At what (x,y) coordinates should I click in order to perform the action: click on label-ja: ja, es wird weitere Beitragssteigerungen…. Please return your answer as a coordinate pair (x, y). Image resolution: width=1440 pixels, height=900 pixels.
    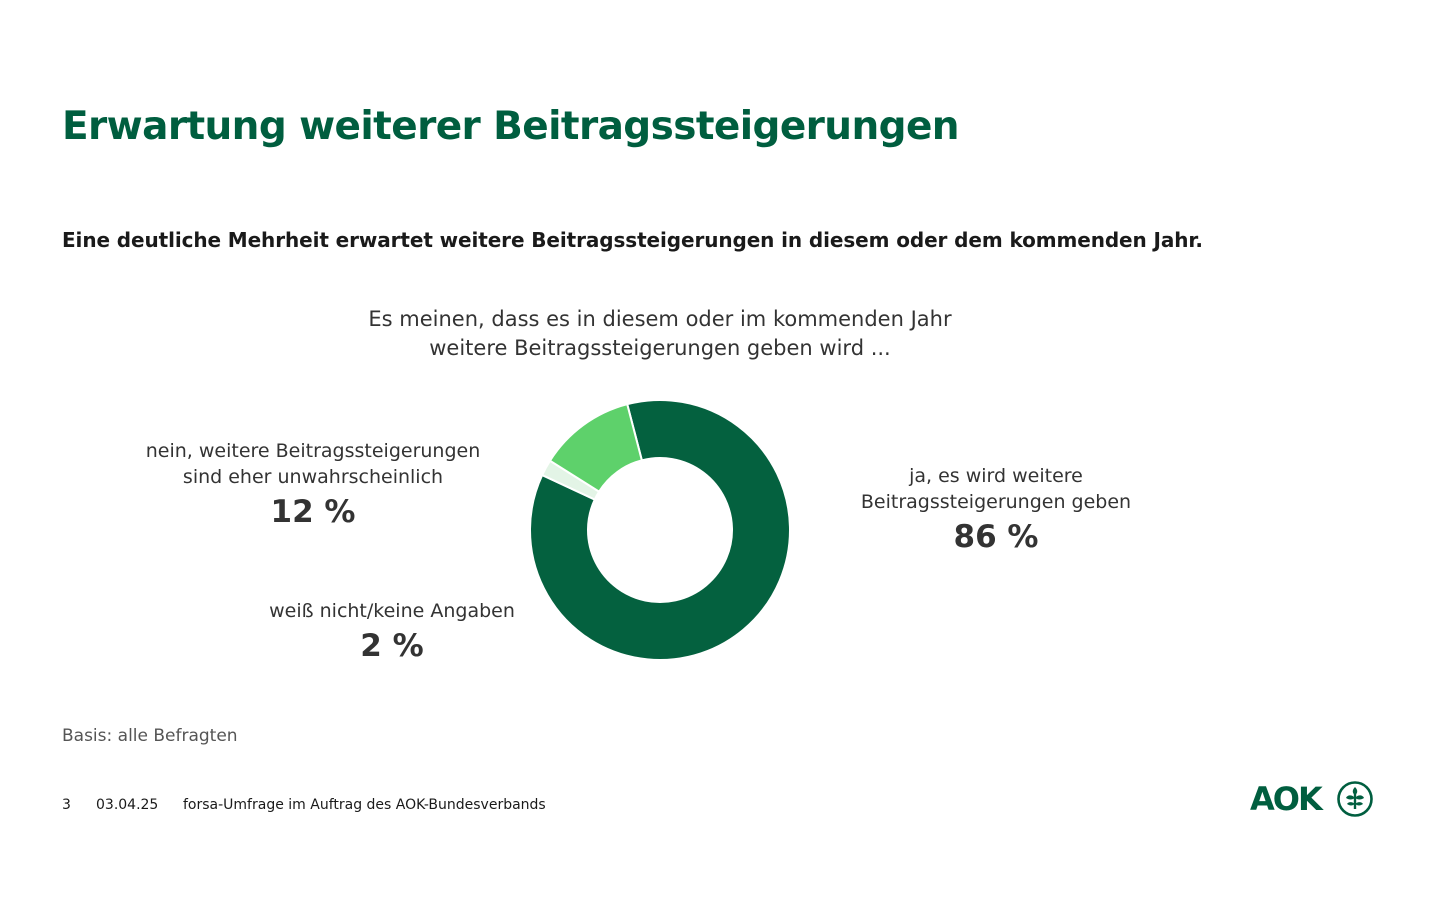
    Looking at the image, I should click on (996, 510).